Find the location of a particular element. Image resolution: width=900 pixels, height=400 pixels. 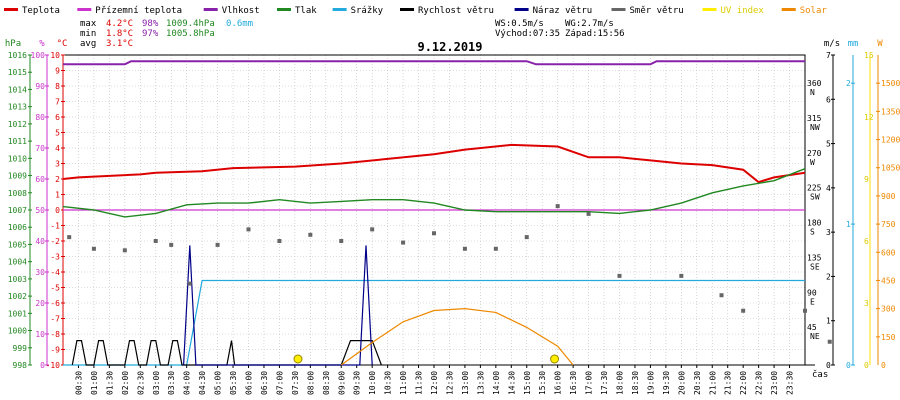

x-axis-tick-label: 22:00 is located at coordinates (743, 383).